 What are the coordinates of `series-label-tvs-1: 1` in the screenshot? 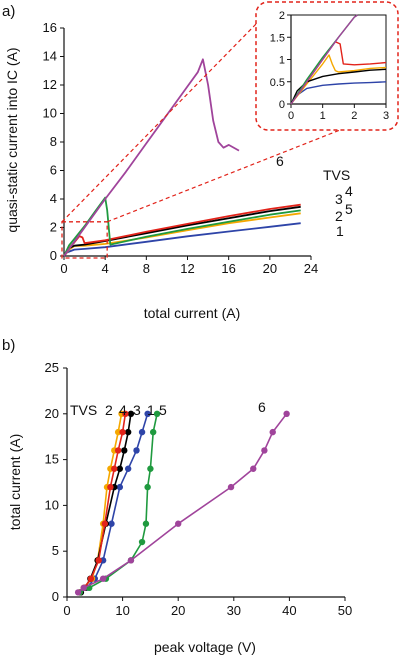 It's located at (151, 410).